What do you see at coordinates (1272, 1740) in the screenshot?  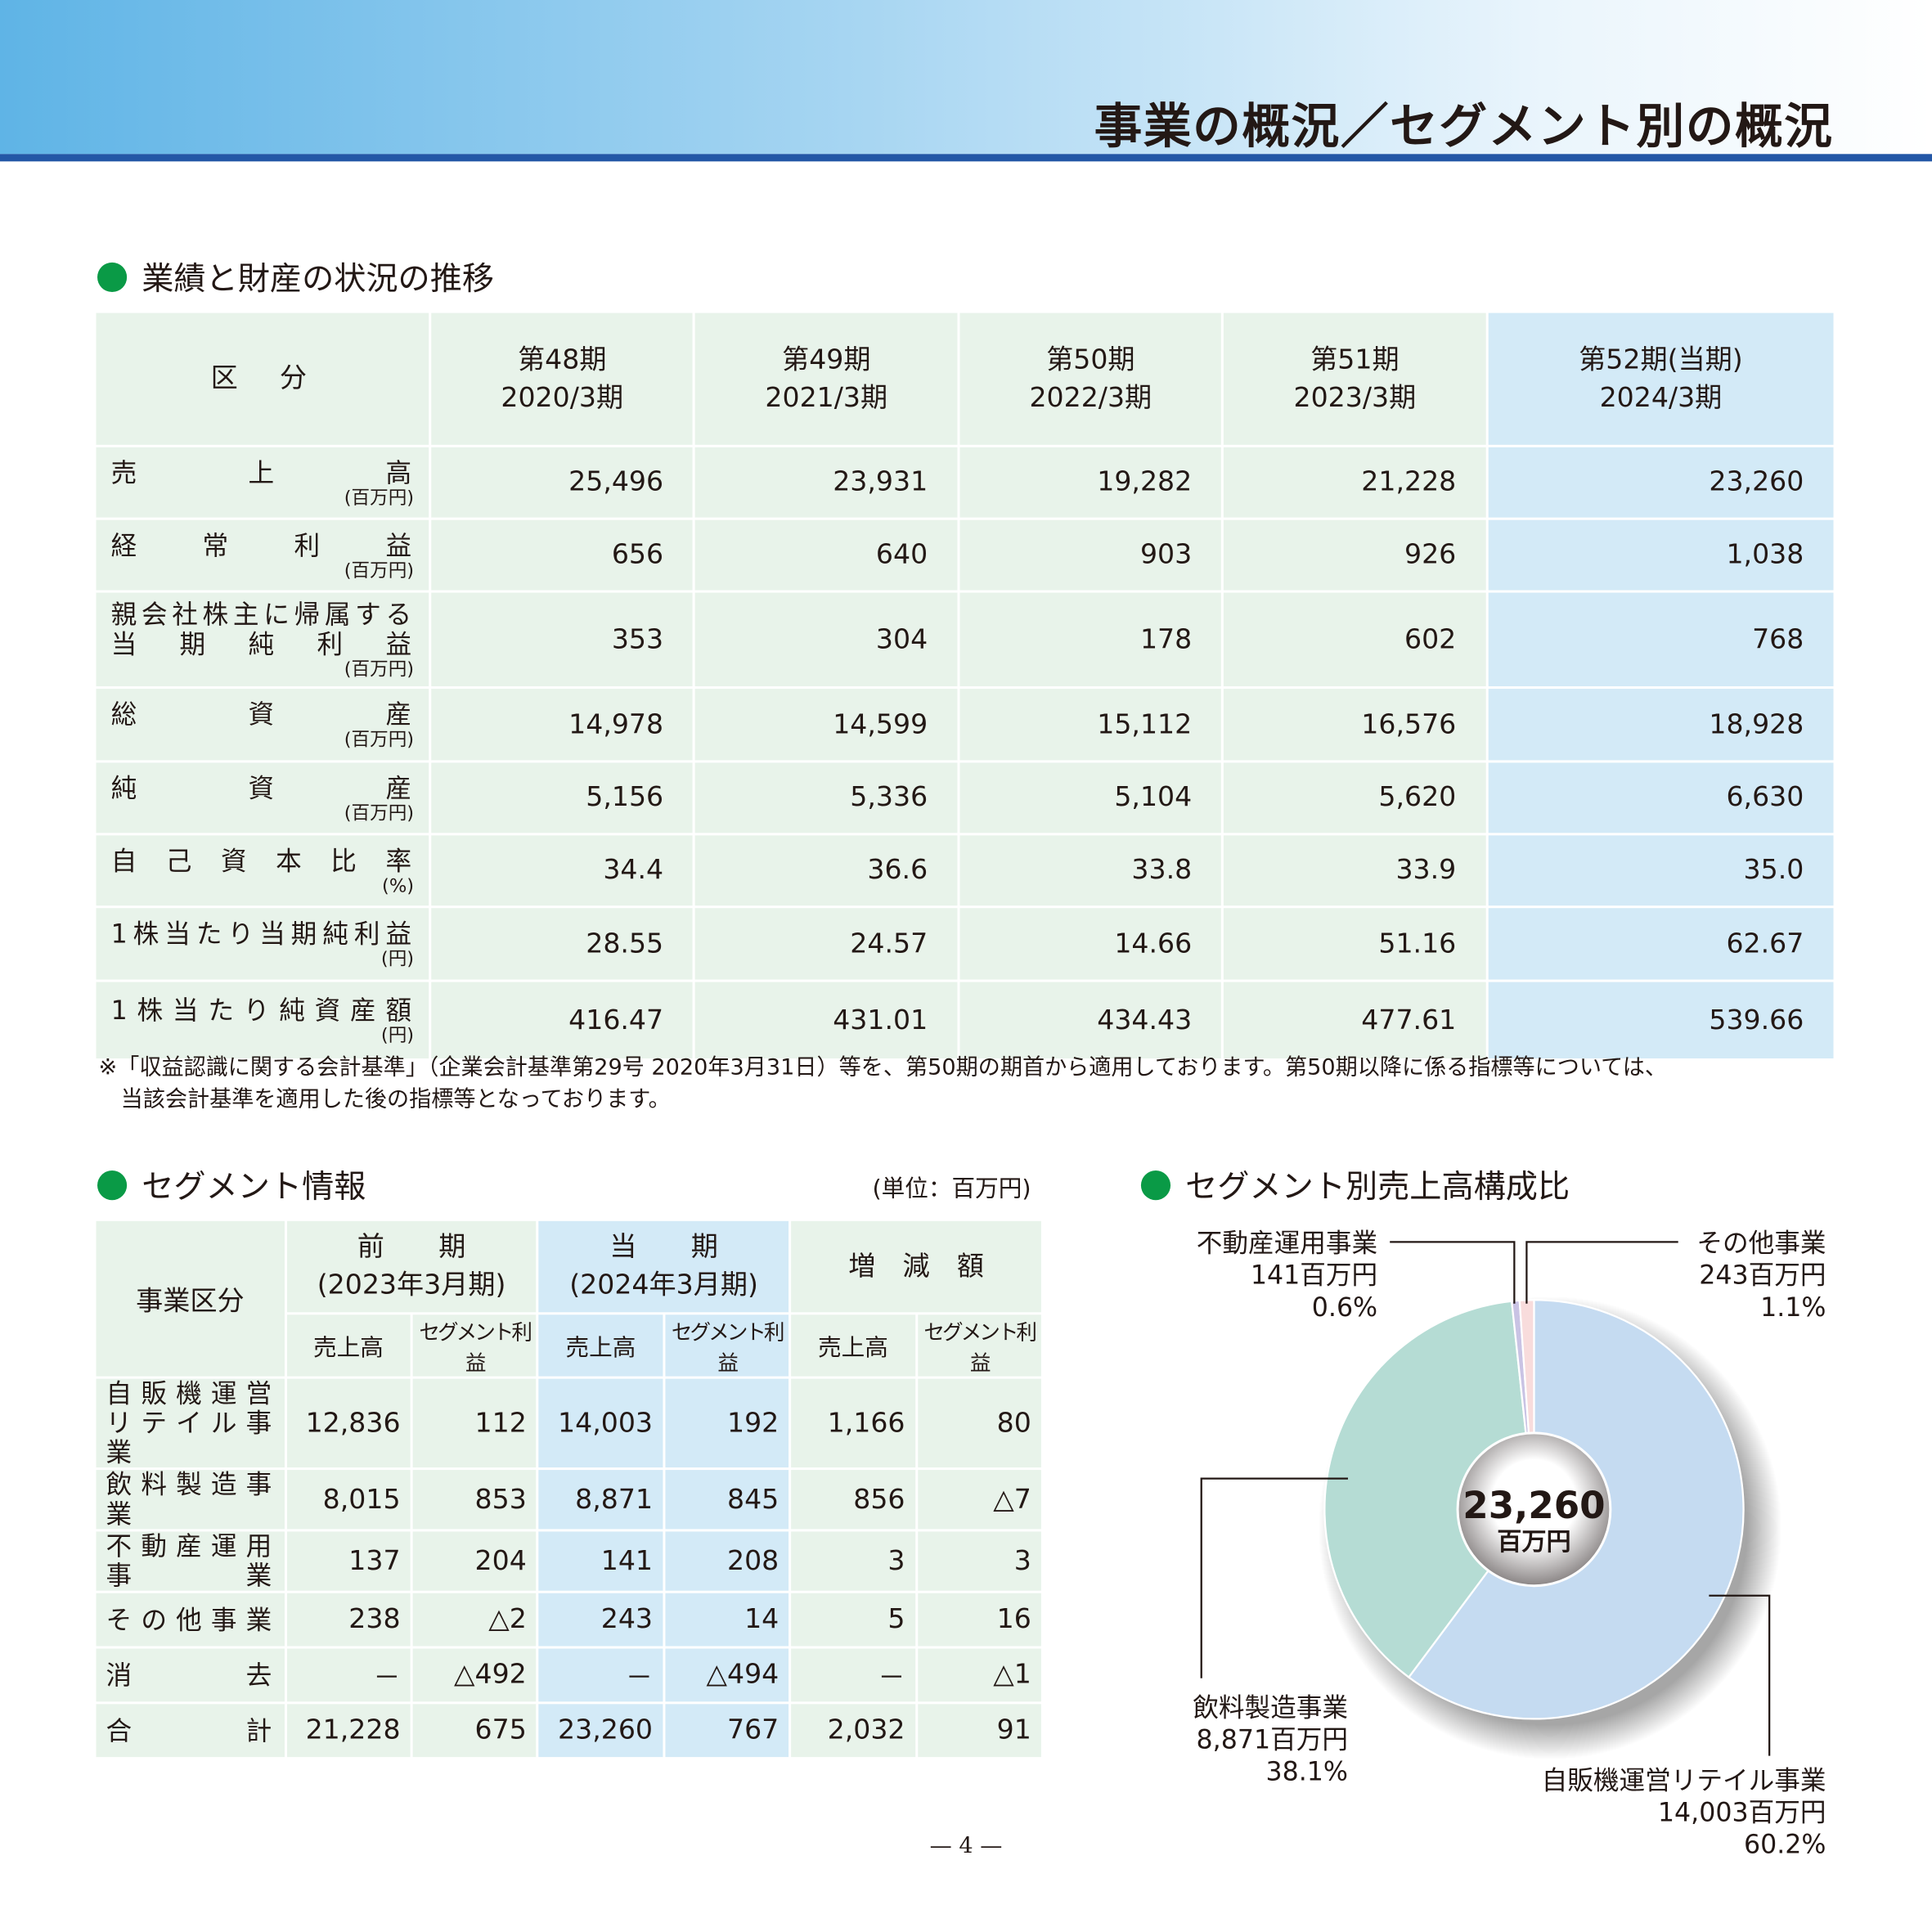 I see `label-amount: 8,871百万円` at bounding box center [1272, 1740].